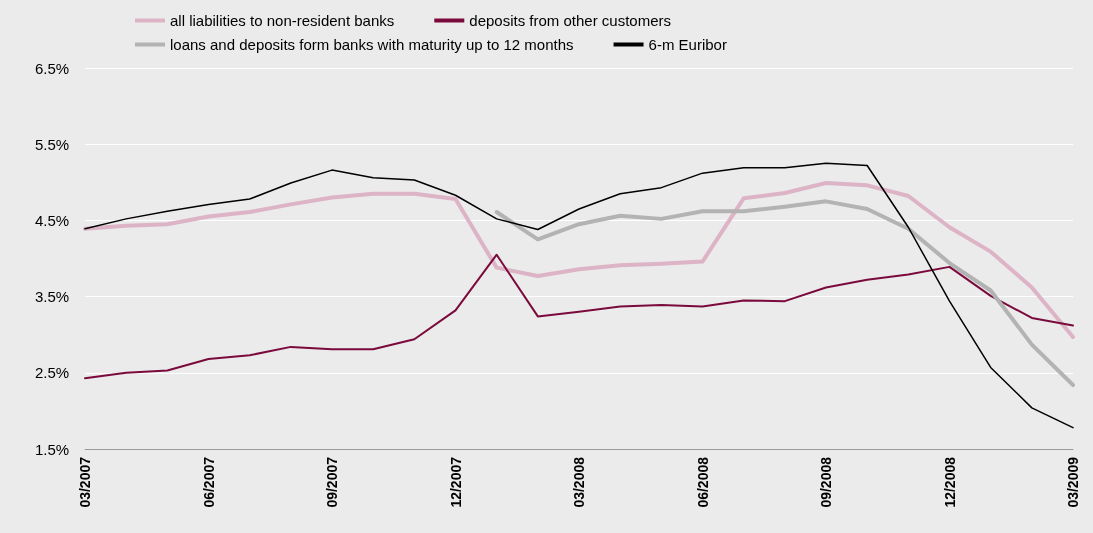 This screenshot has width=1093, height=533. I want to click on legend-label: loans and deposits form banks with maturity up to 12 months, so click(372, 44).